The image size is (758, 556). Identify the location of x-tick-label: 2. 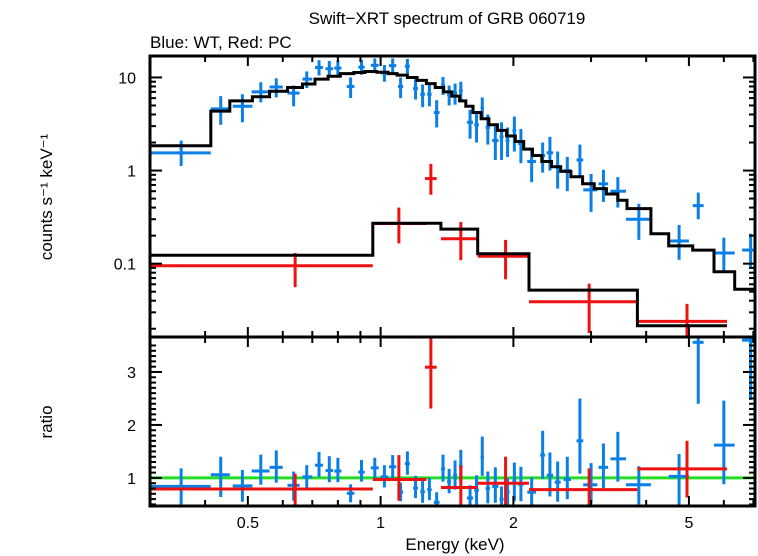
(513, 523).